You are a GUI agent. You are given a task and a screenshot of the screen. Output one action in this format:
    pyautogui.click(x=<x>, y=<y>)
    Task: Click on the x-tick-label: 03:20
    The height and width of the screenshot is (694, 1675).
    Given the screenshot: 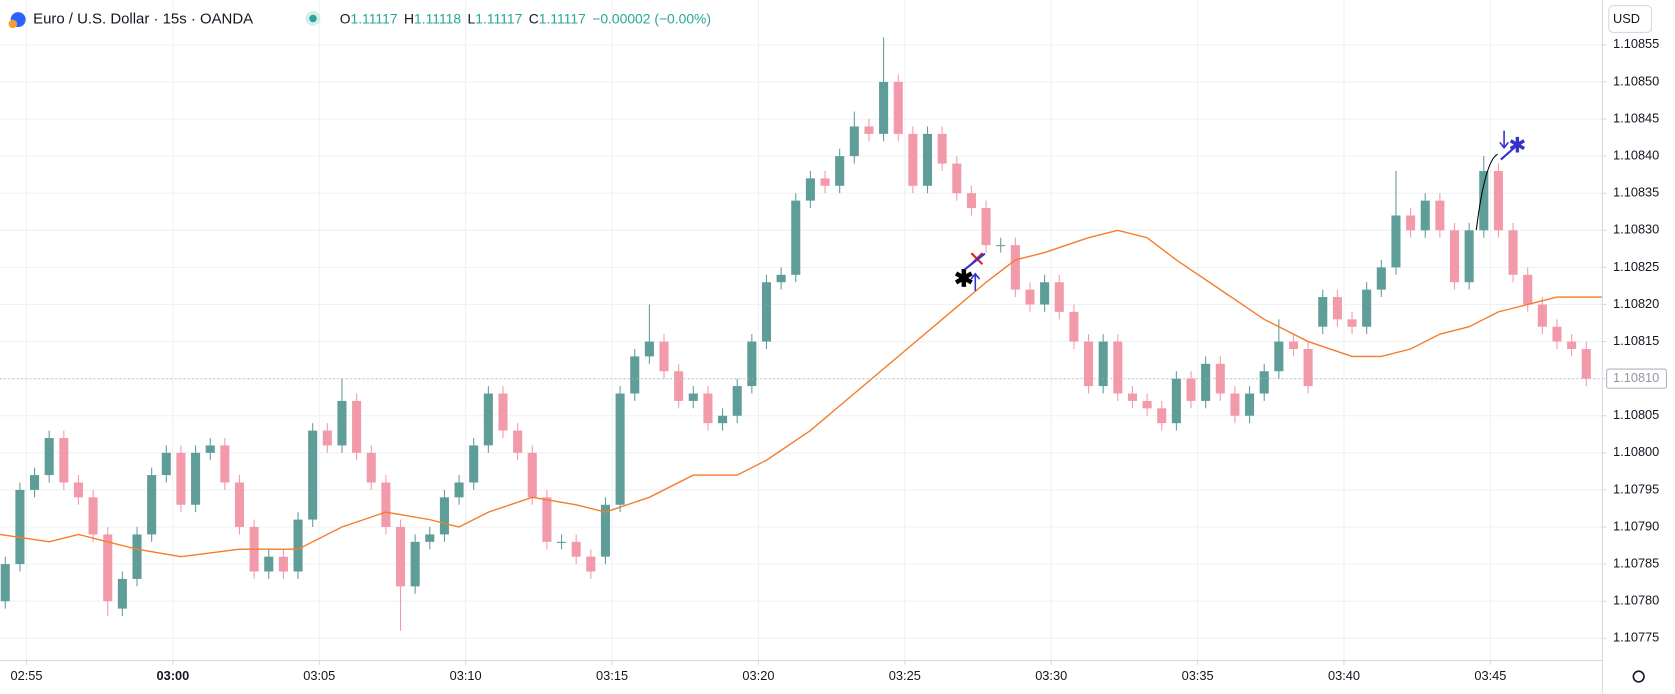 What is the action you would take?
    pyautogui.click(x=758, y=675)
    